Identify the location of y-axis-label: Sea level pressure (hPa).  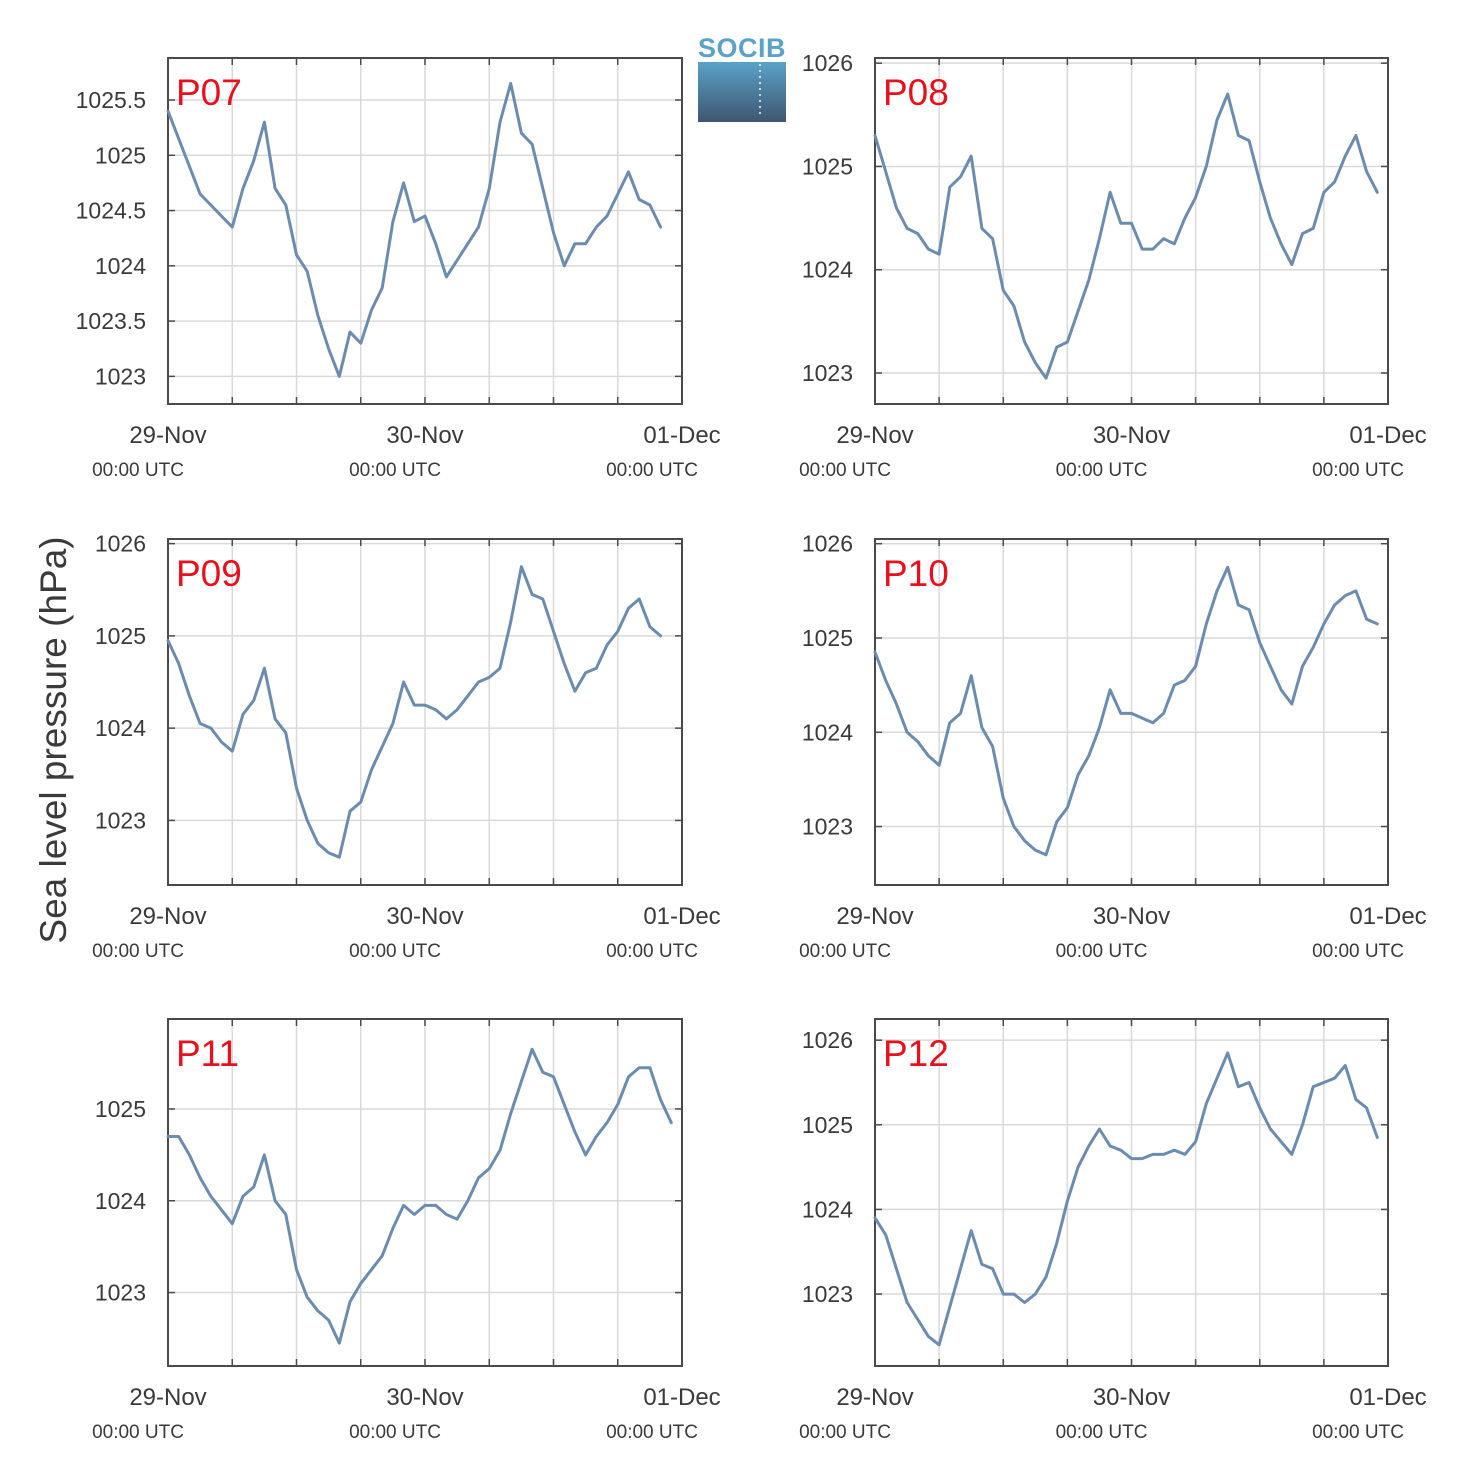
(53, 739).